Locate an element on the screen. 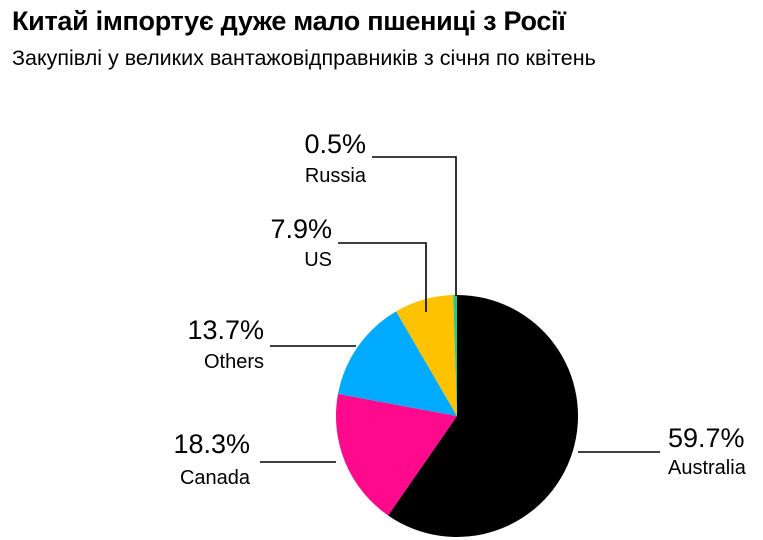 The image size is (763, 540). pie-slices is located at coordinates (457, 416).